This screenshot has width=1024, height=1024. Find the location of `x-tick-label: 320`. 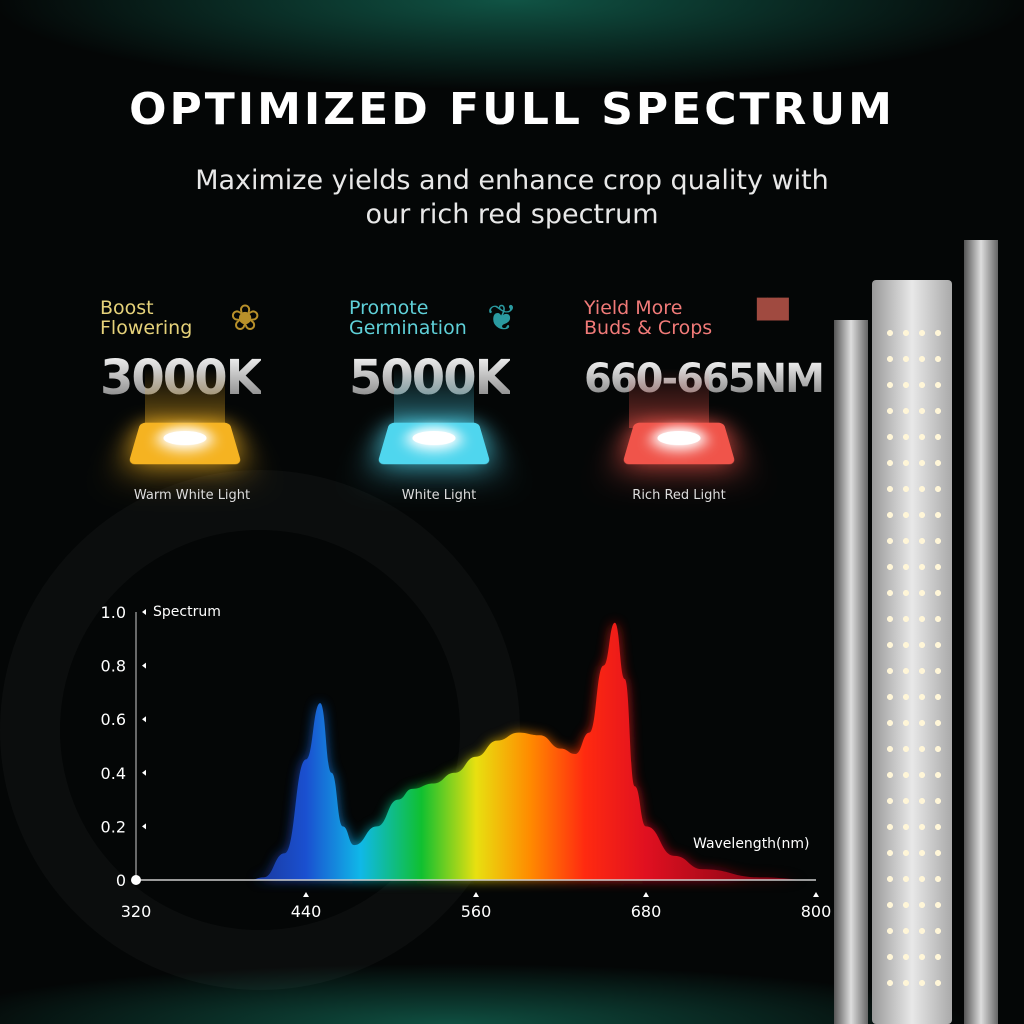

x-tick-label: 320 is located at coordinates (136, 911).